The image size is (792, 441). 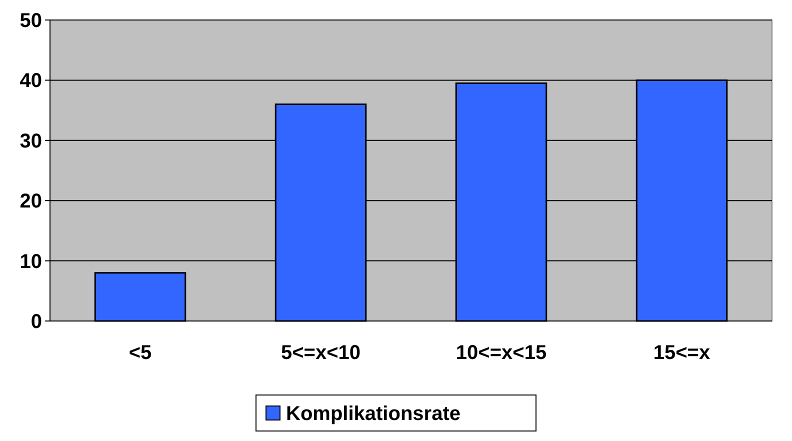 I want to click on y-tick-label: 40, so click(x=31, y=81).